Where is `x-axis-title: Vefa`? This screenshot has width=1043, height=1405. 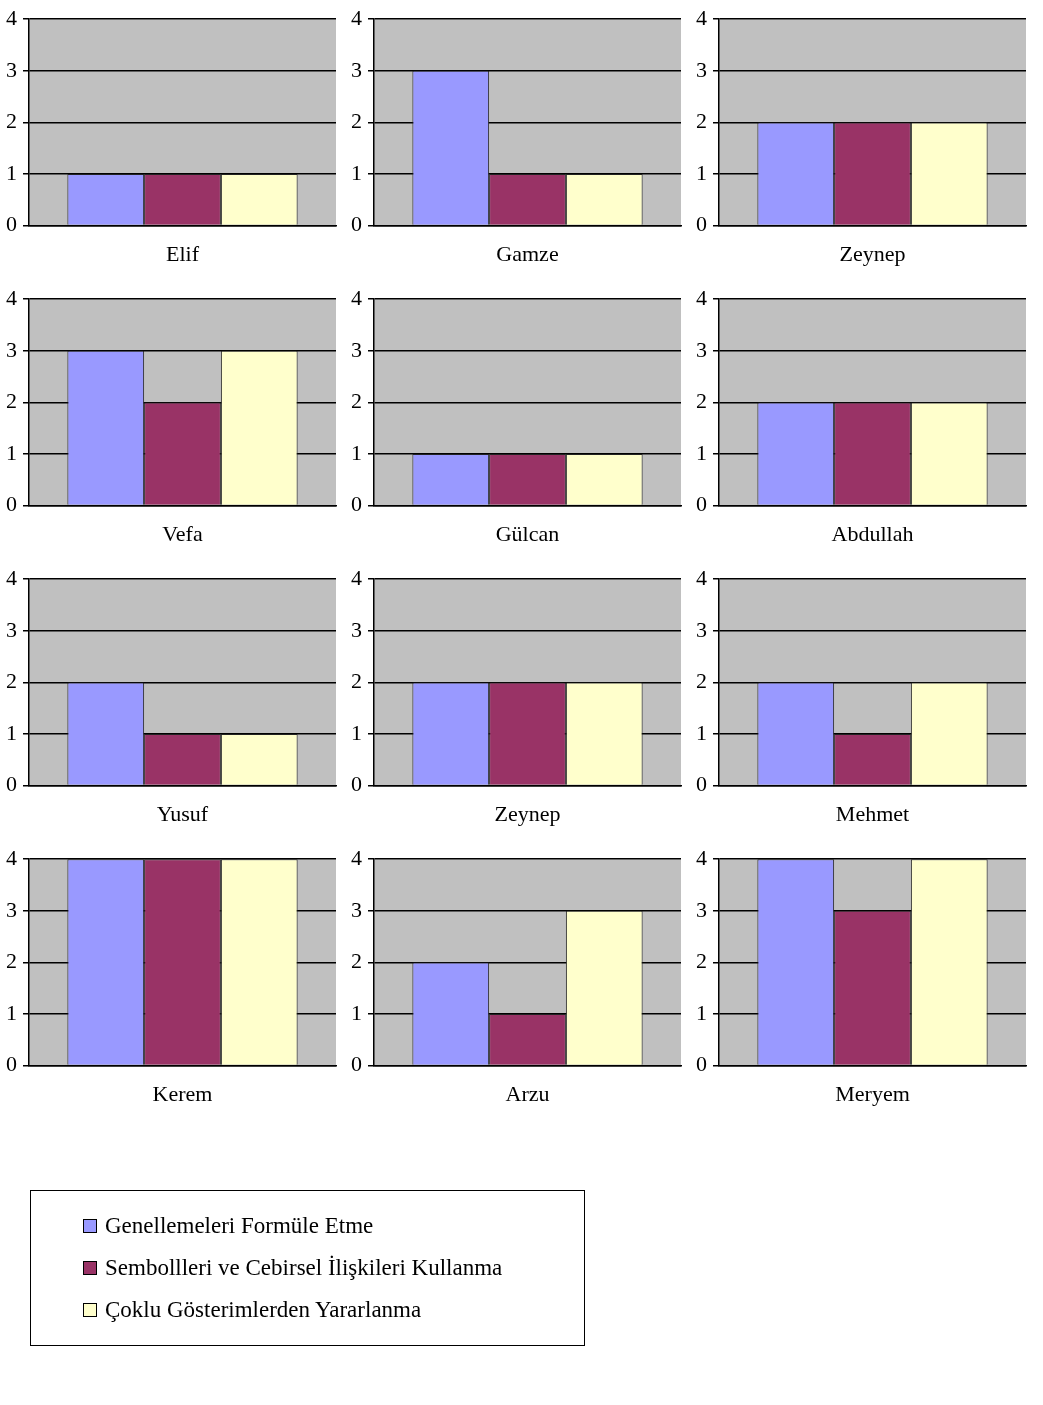
x-axis-title: Vefa is located at coordinates (182, 533).